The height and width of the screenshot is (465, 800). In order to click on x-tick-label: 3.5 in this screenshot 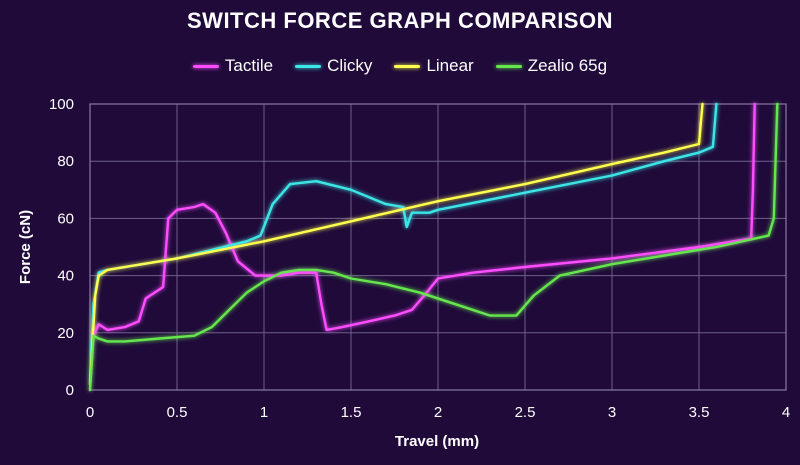, I will do `click(699, 412)`.